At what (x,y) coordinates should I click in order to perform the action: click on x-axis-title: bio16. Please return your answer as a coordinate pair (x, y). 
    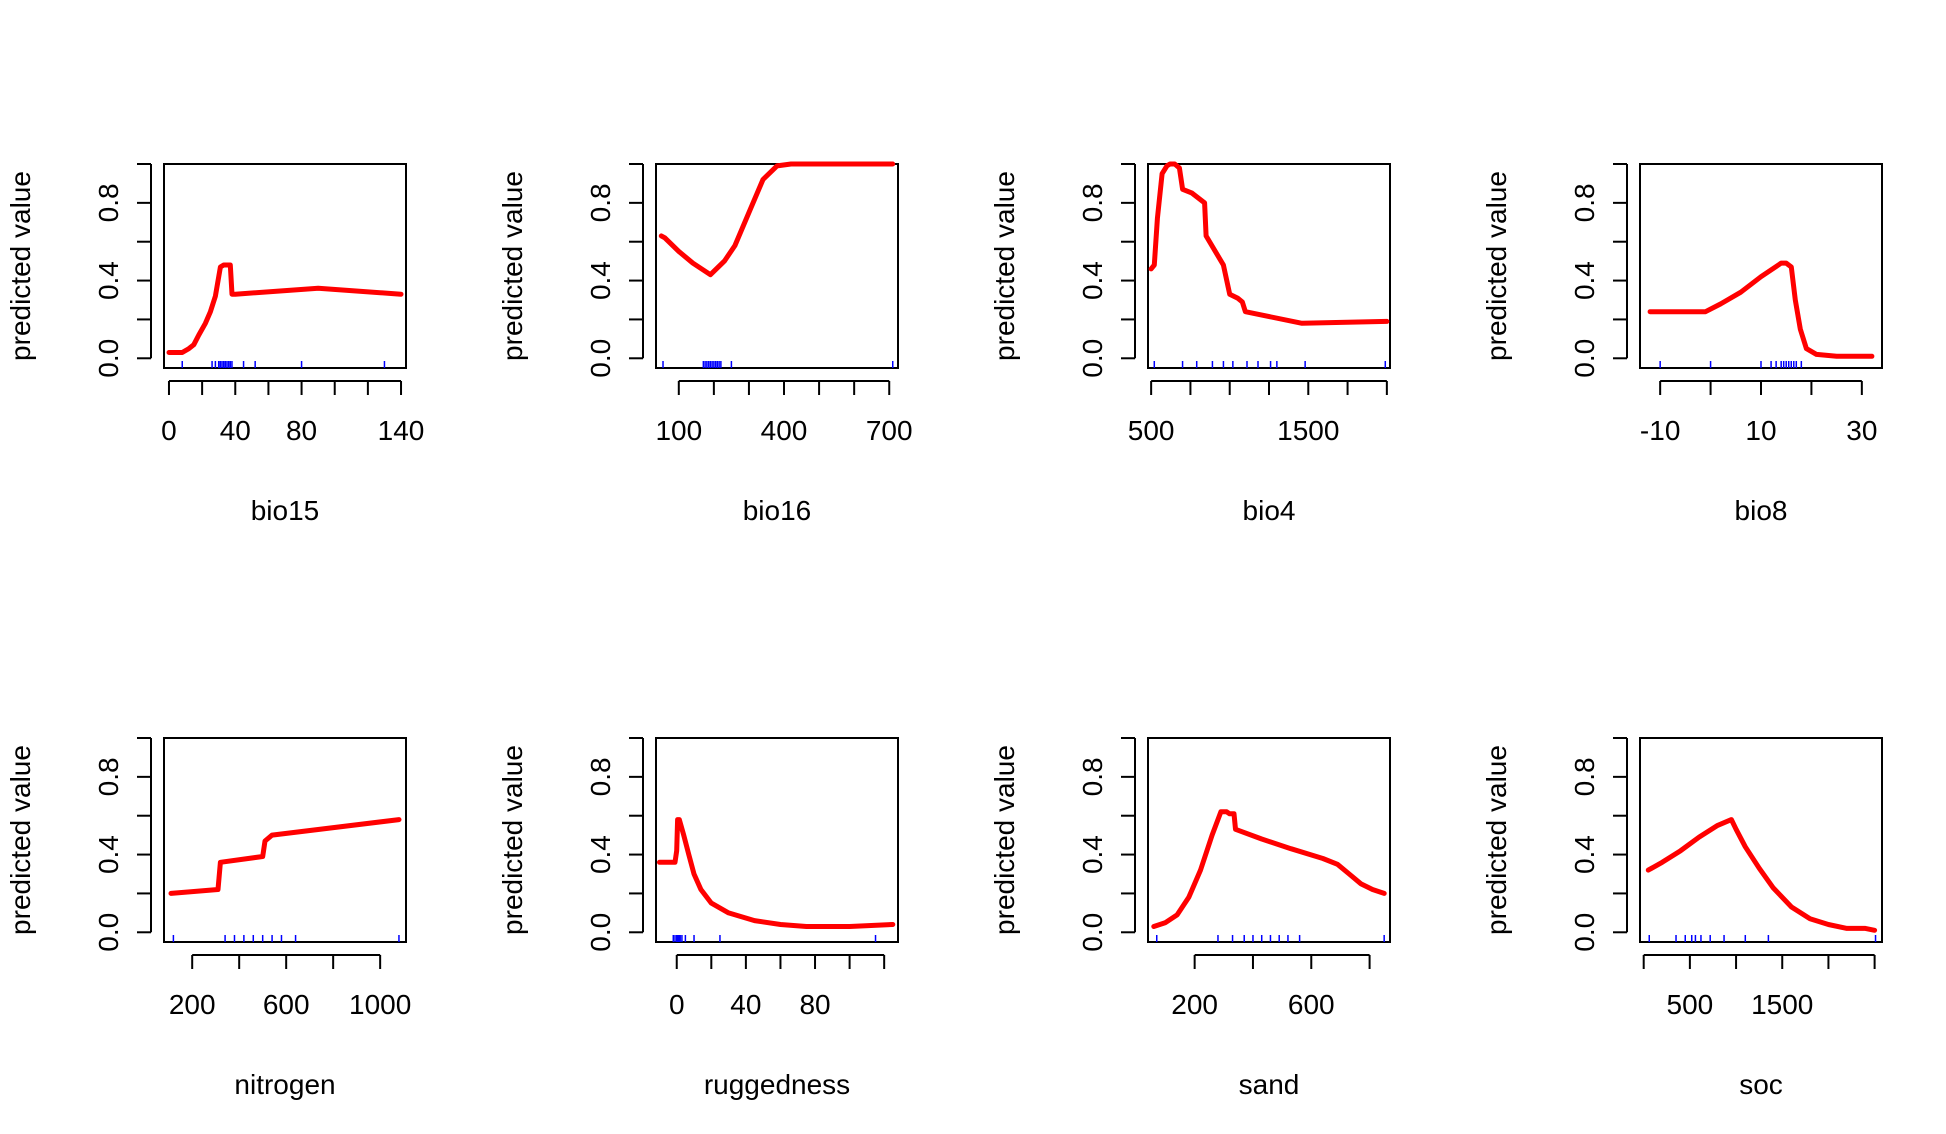
    Looking at the image, I should click on (777, 510).